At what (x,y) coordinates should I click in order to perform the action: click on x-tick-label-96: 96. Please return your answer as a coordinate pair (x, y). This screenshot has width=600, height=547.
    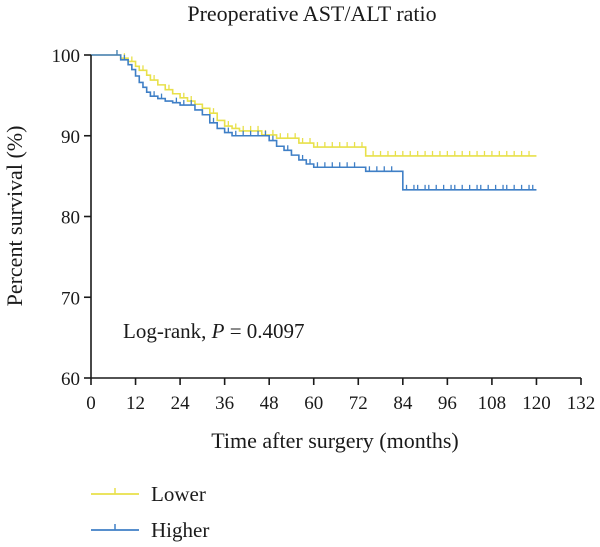
    Looking at the image, I should click on (447, 403).